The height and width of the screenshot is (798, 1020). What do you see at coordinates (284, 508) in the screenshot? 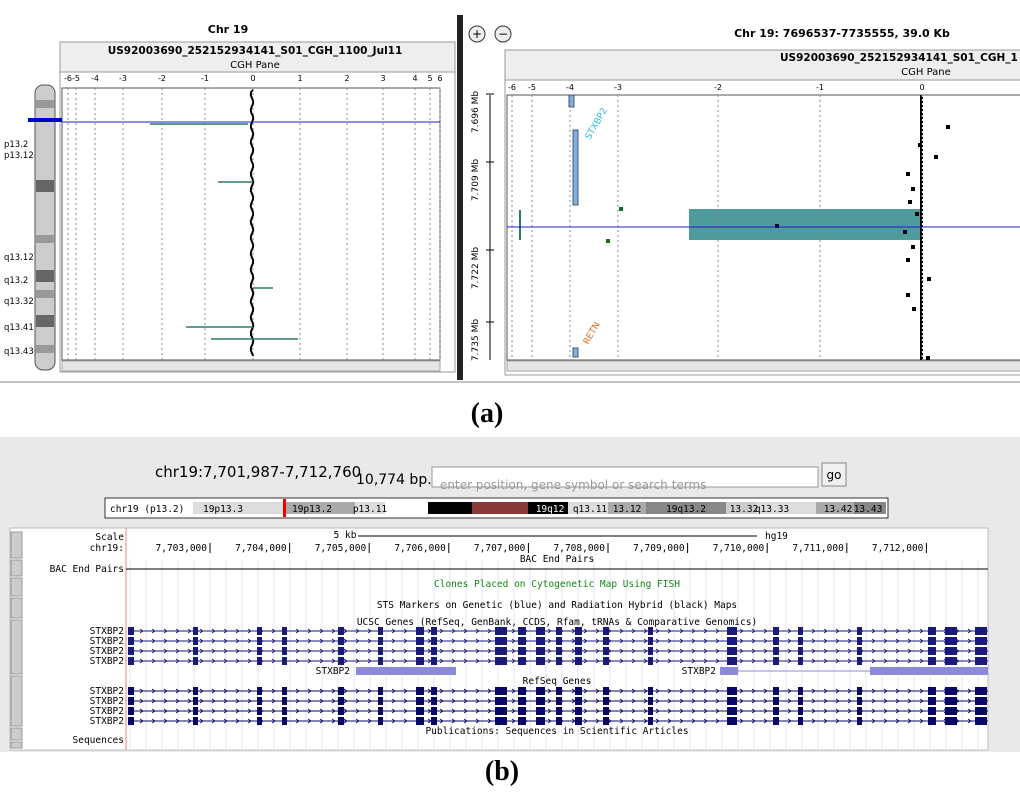
I see `ideogram-highlight` at bounding box center [284, 508].